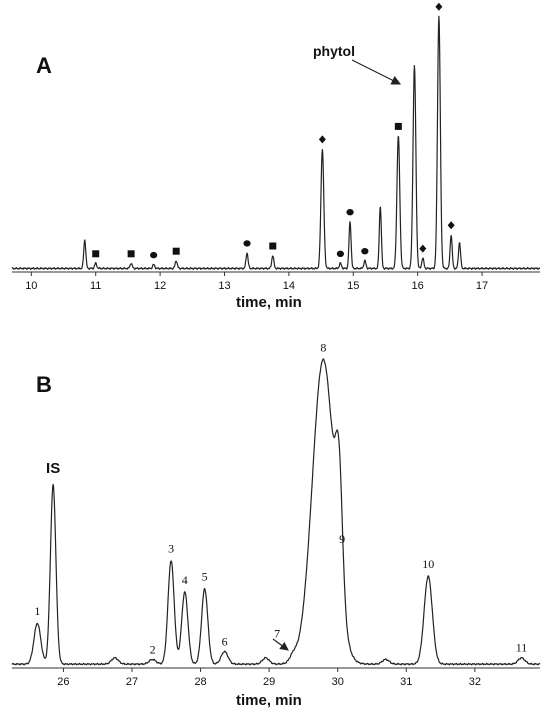 The image size is (550, 713). Describe the element at coordinates (277, 634) in the screenshot. I see `peak-label: 7` at that location.